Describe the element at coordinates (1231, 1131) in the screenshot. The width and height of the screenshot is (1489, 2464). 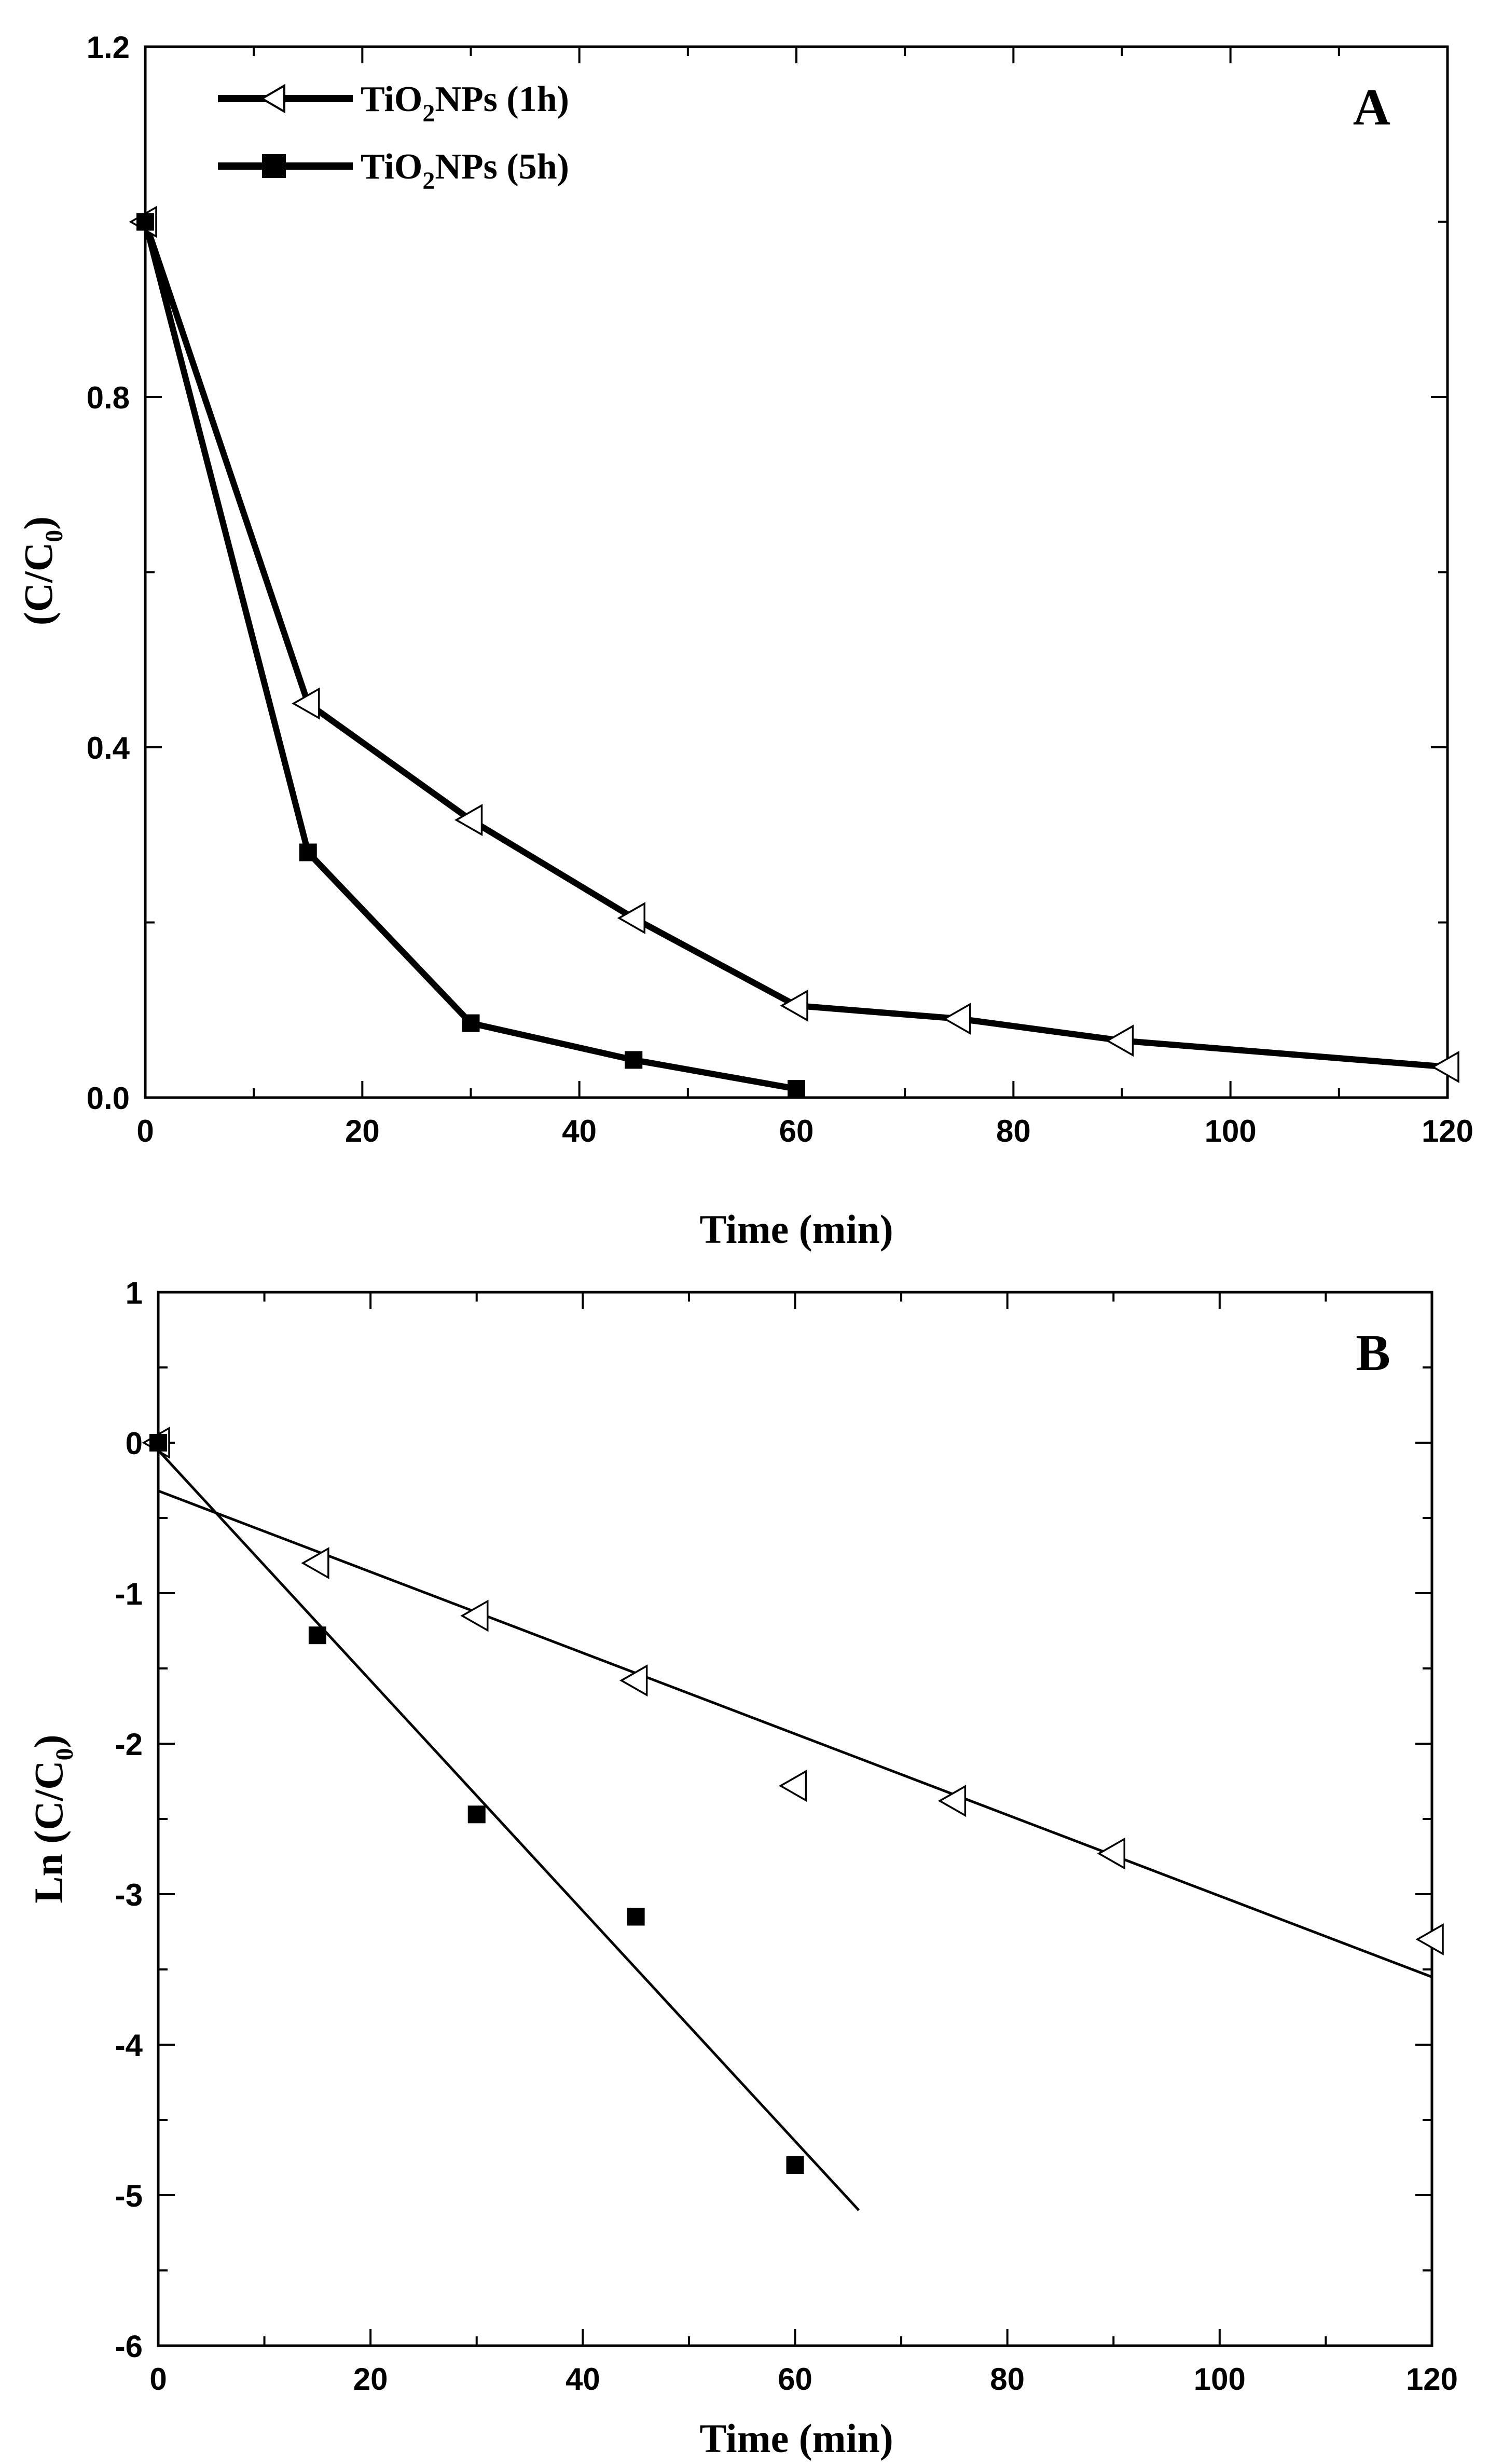
I see `x-tick-label-a: 100` at that location.